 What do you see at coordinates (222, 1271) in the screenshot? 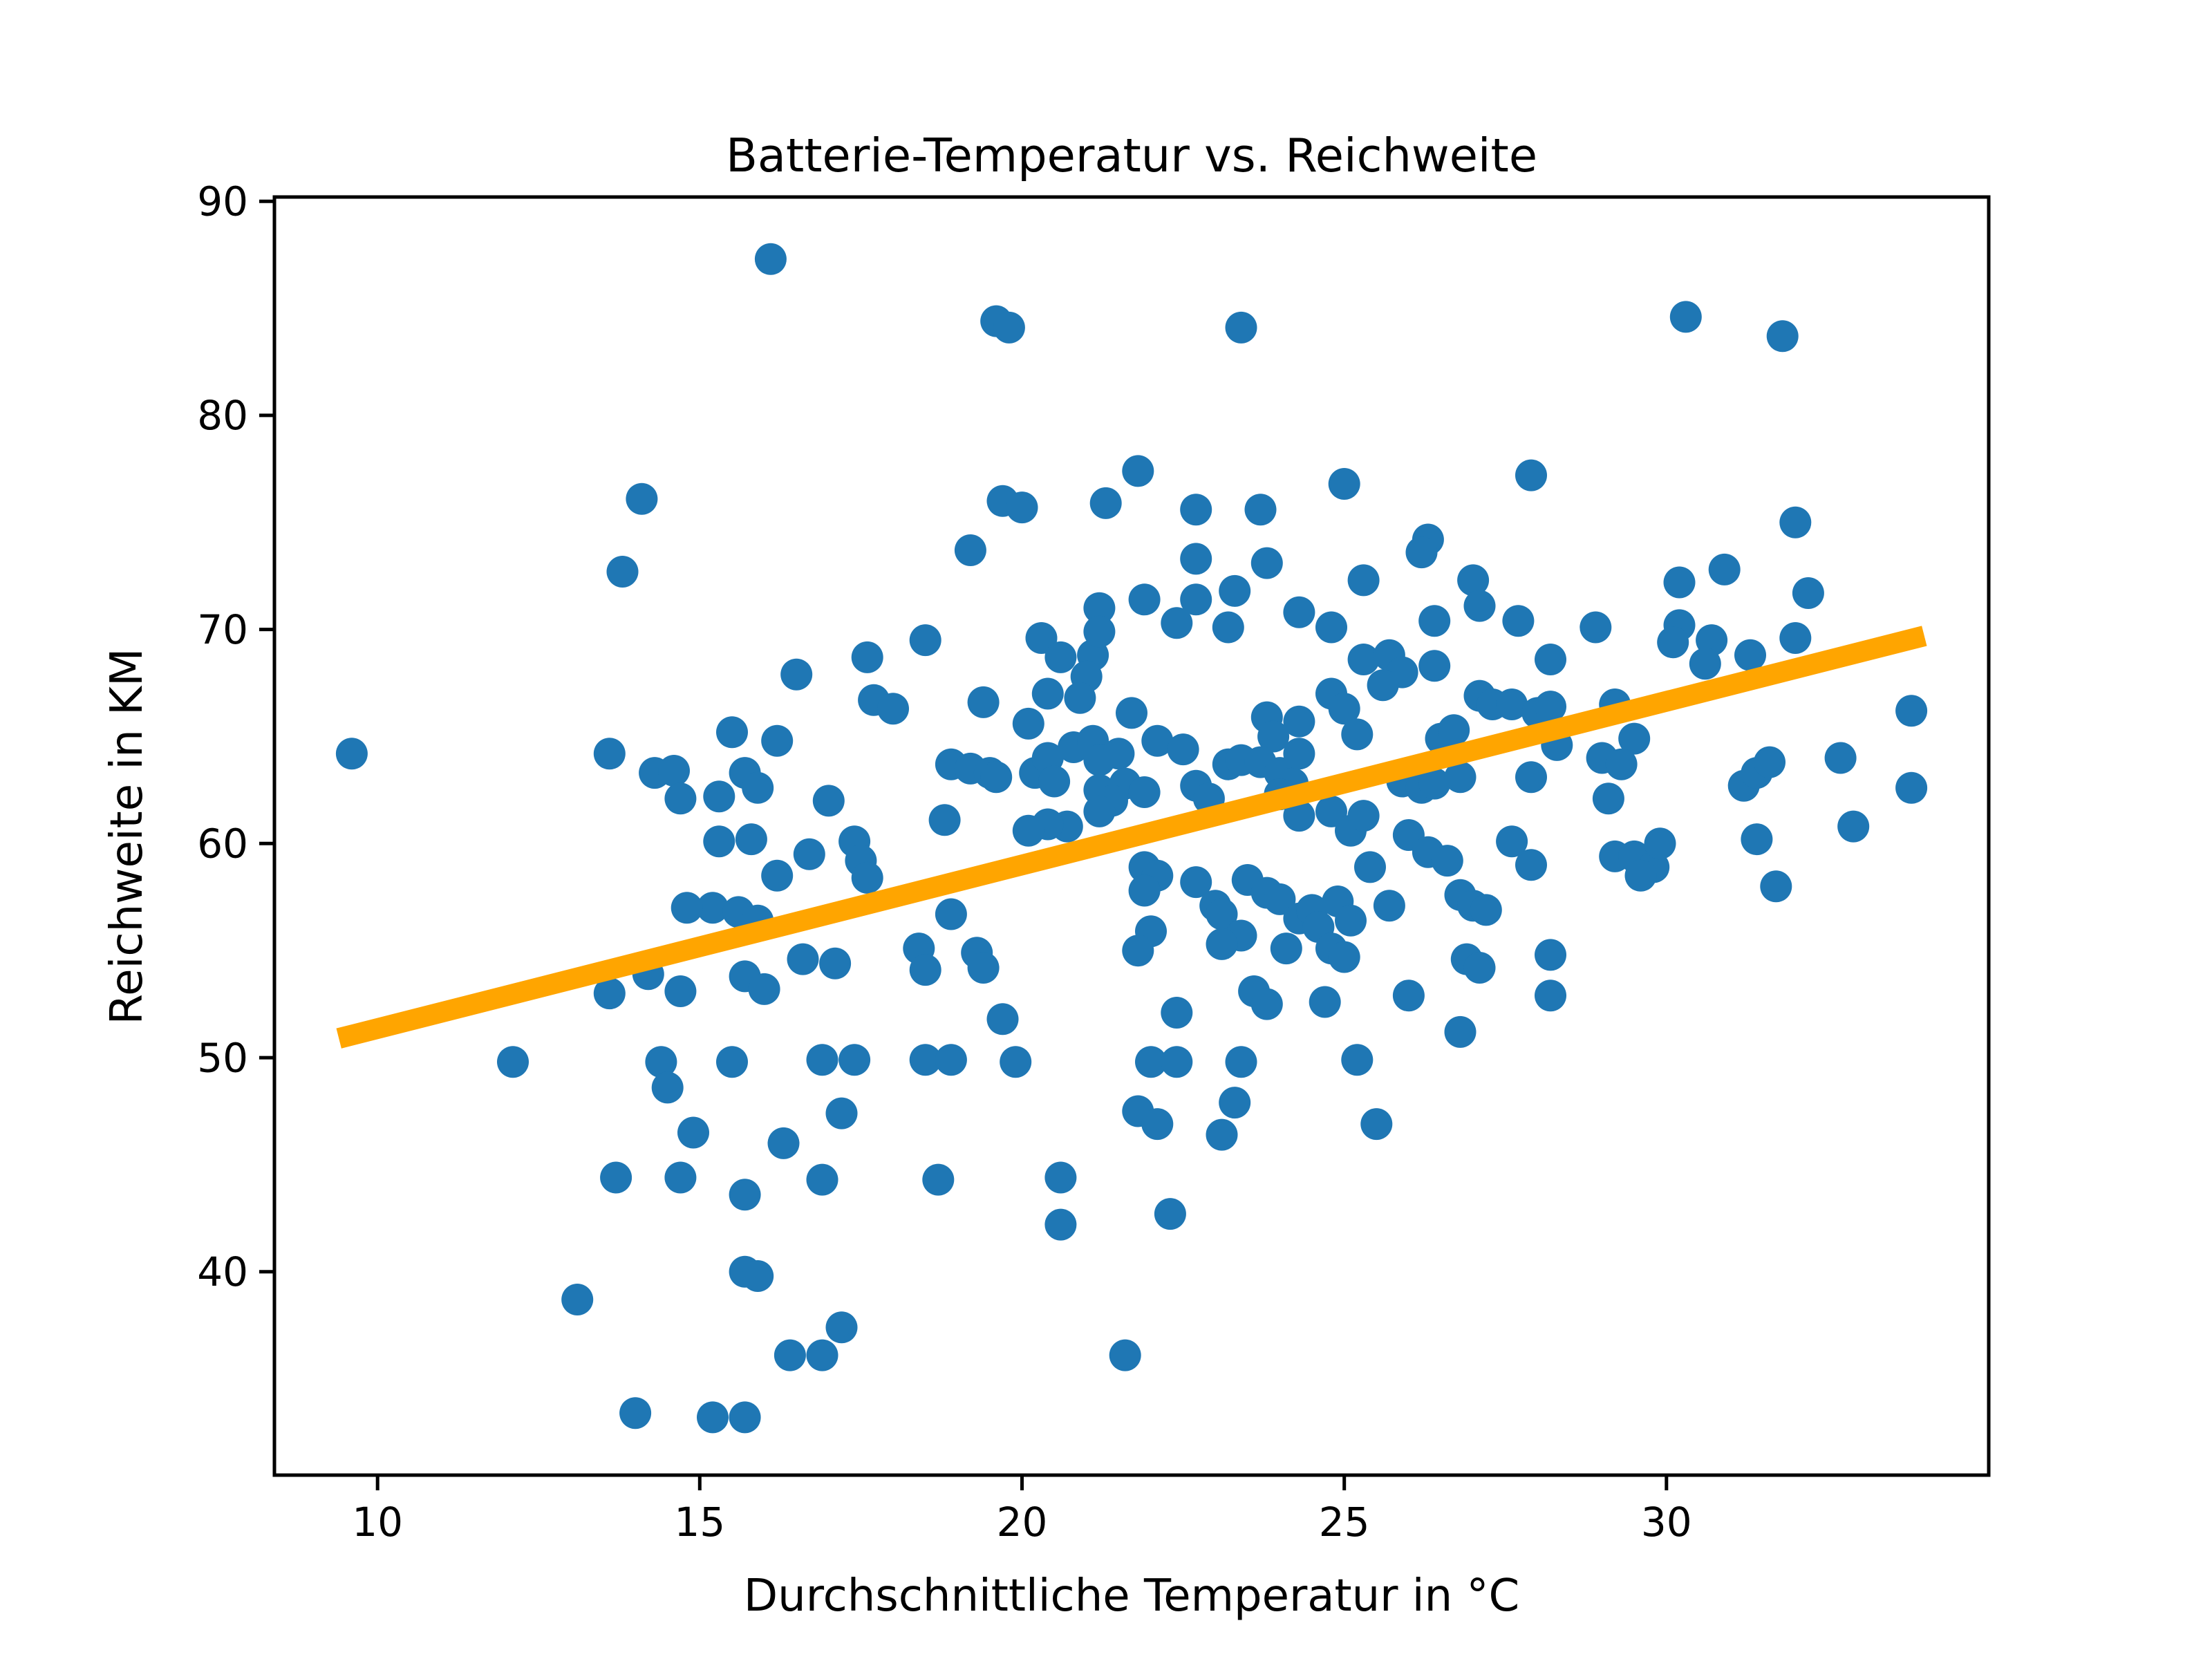
I see `y-tick-label: 40` at bounding box center [222, 1271].